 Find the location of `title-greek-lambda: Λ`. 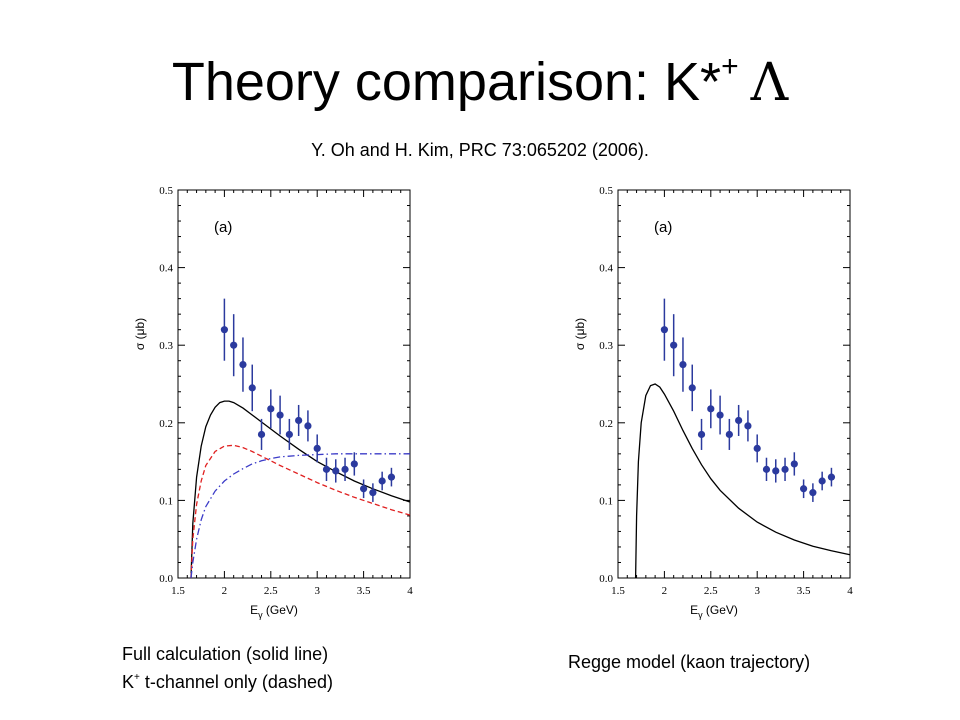

title-greek-lambda: Λ is located at coordinates (769, 83).